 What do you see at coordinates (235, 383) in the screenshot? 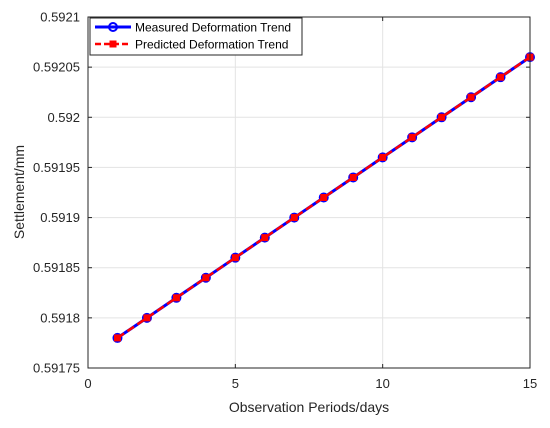
I see `x-tick-label: 5` at bounding box center [235, 383].